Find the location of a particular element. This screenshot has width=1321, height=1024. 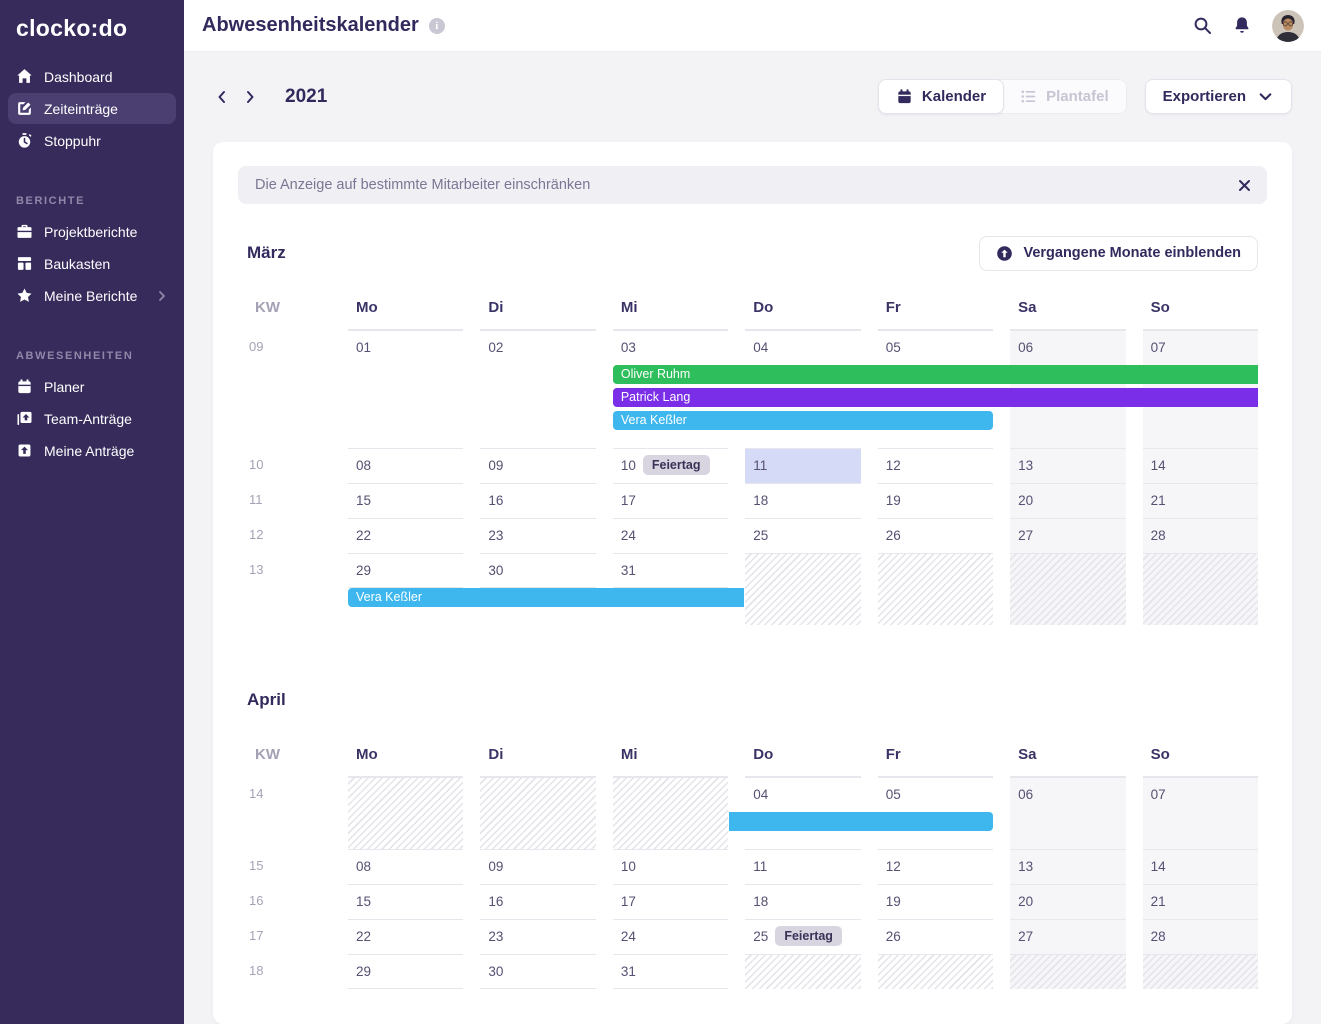

weekday-header-fr: Fr is located at coordinates (935, 757).